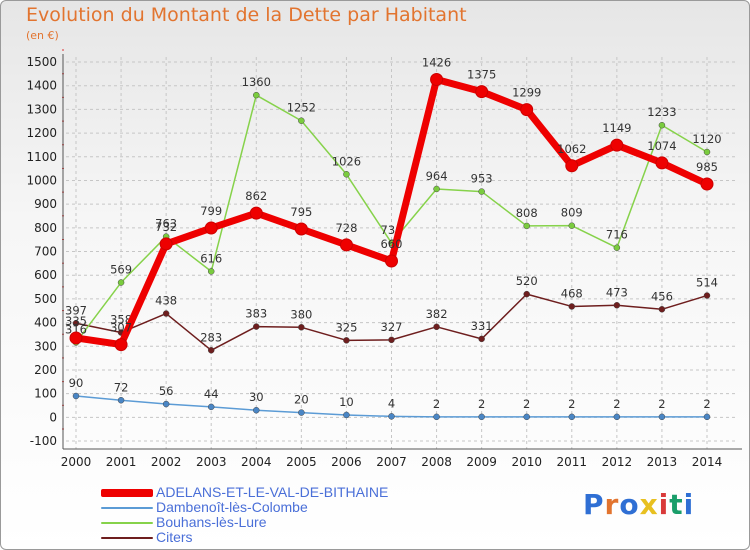 The image size is (750, 550). I want to click on y-tick-label: 600, so click(45, 275).